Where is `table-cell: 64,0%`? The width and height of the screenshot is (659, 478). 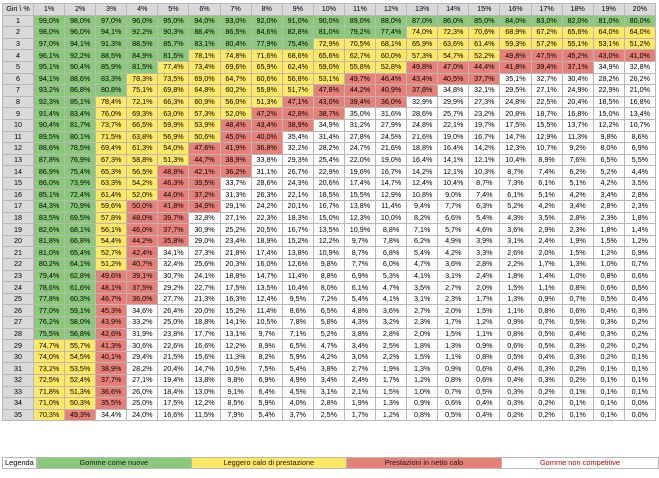 table-cell: 64,0% is located at coordinates (639, 32).